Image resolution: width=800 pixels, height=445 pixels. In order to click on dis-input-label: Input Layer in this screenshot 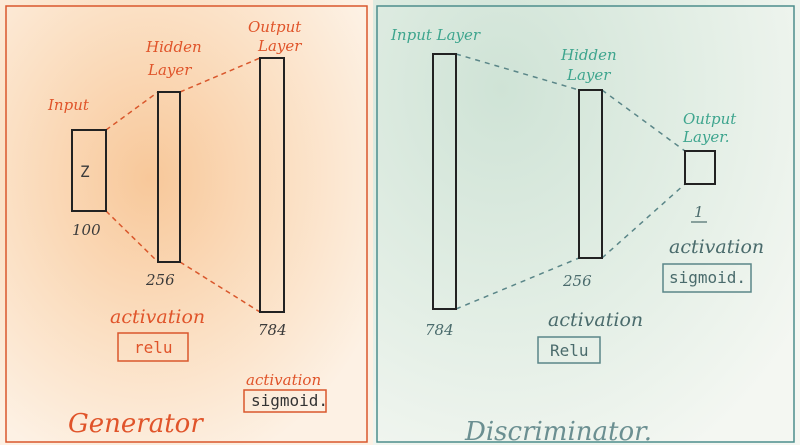, I will do `click(435, 35)`.